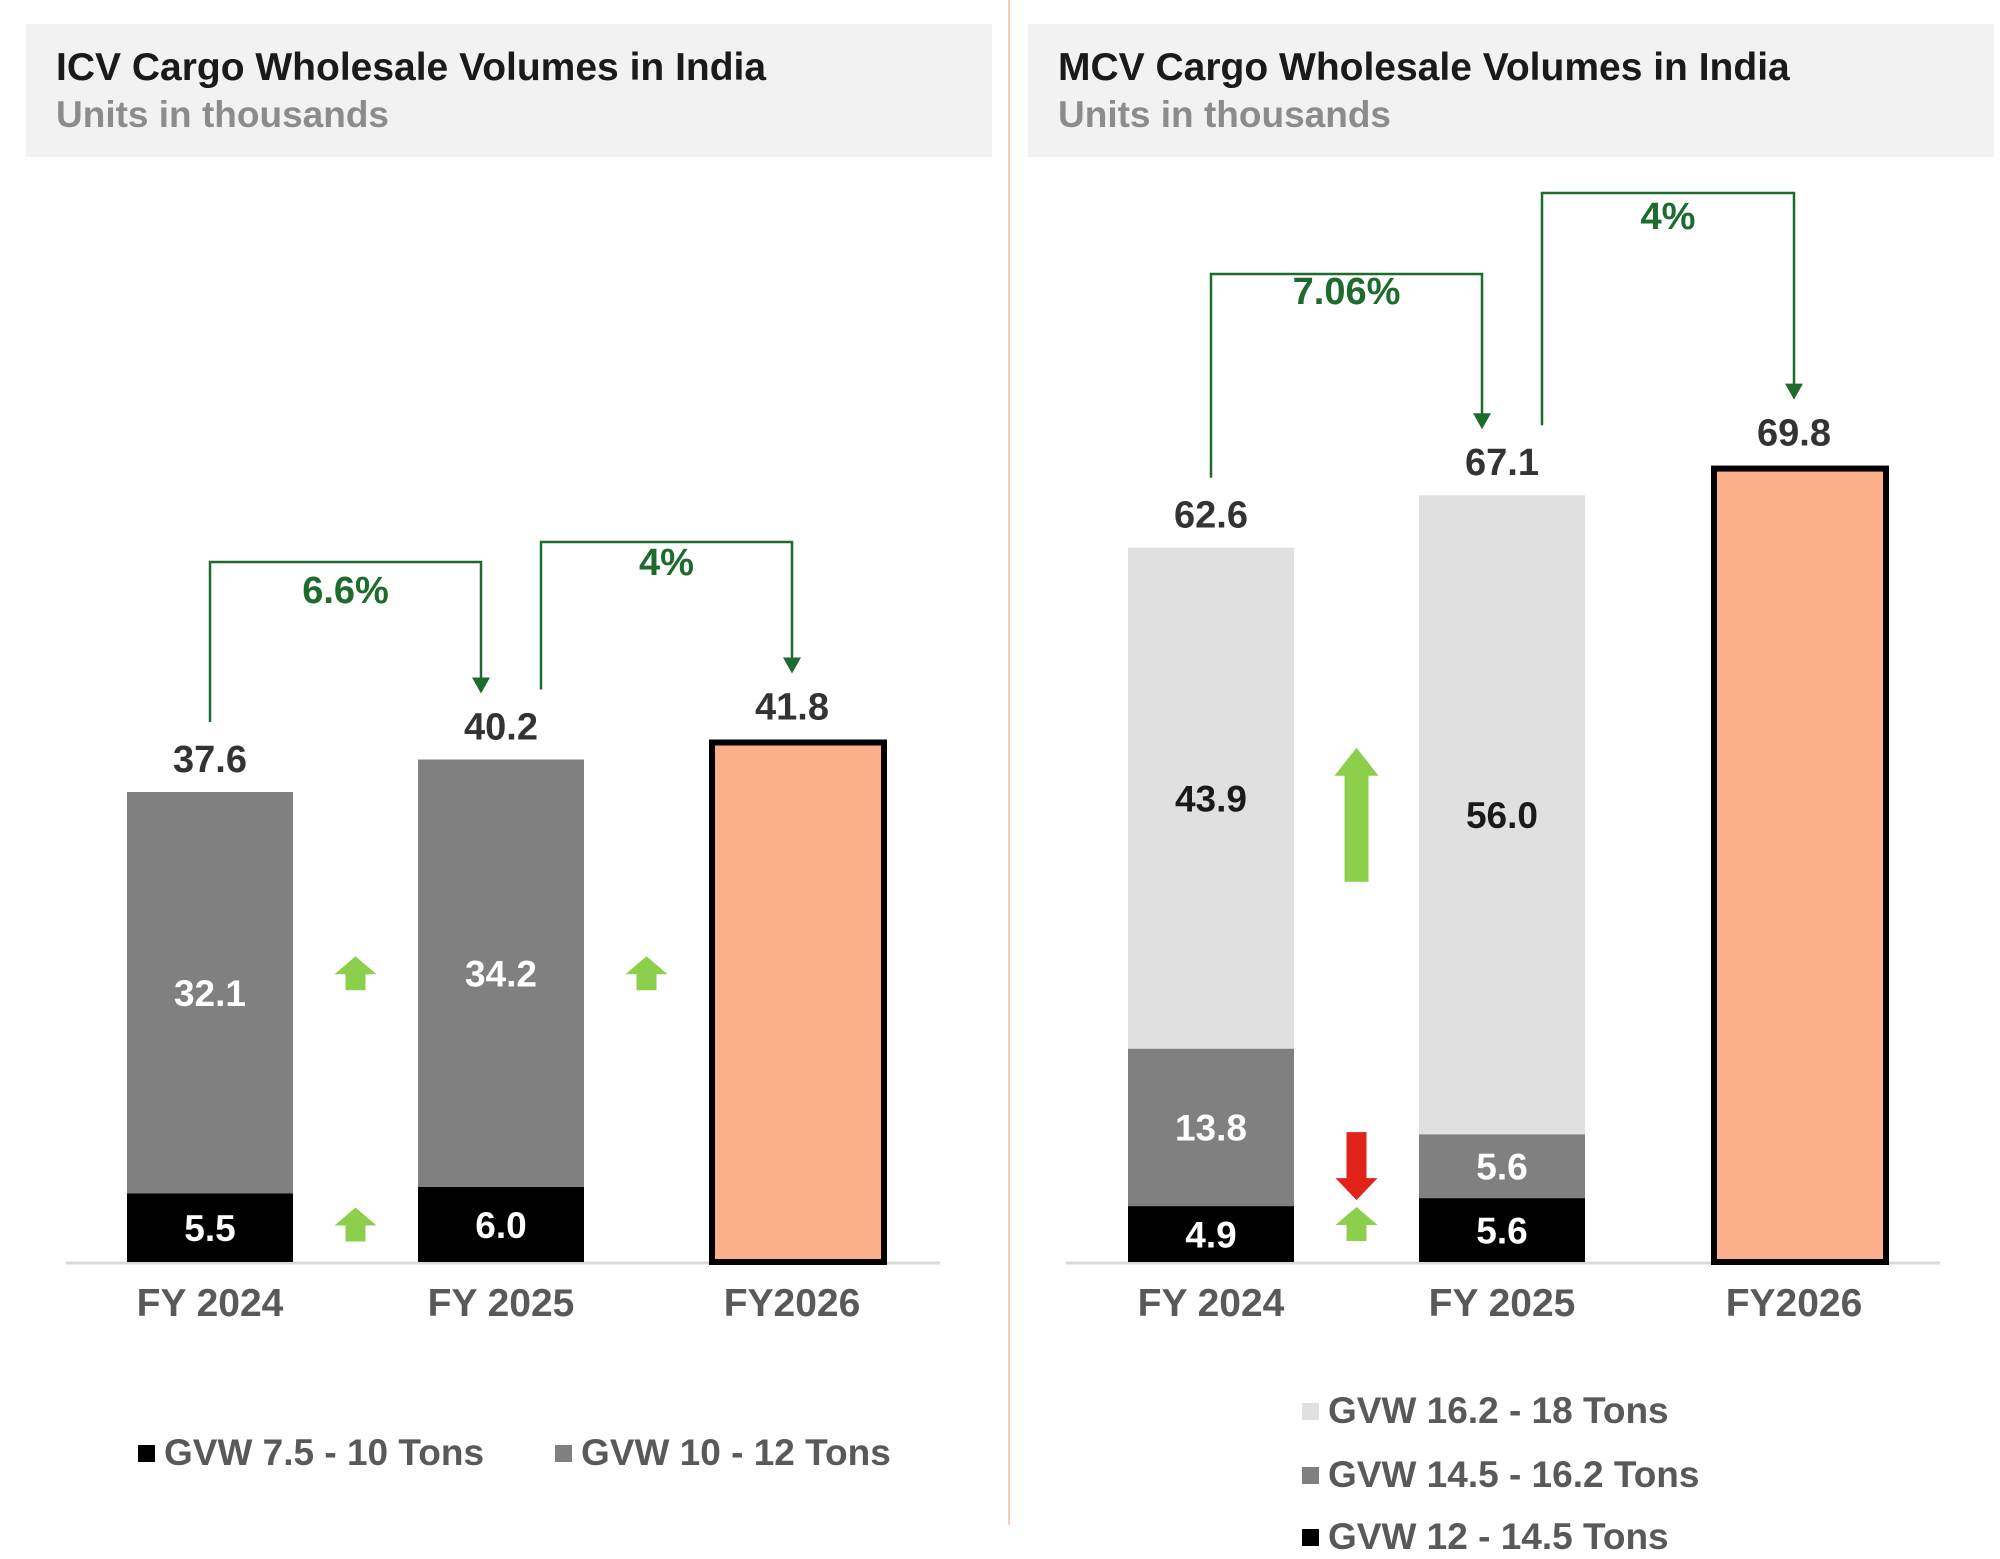  I want to click on legend-item-gvw-16-2-18: GVW 16.2 - 18 Tons, so click(1485, 1411).